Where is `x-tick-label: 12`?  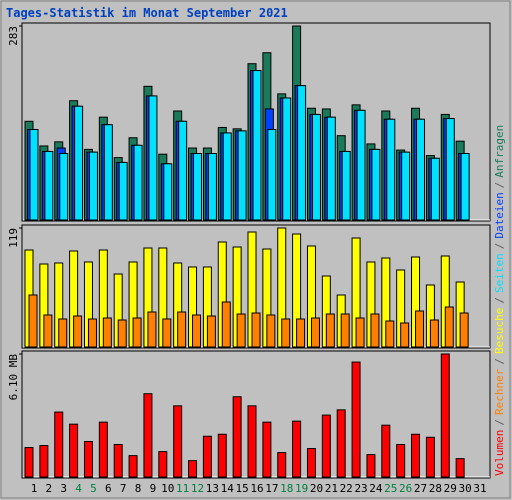
x-tick-label: 12 is located at coordinates (197, 488).